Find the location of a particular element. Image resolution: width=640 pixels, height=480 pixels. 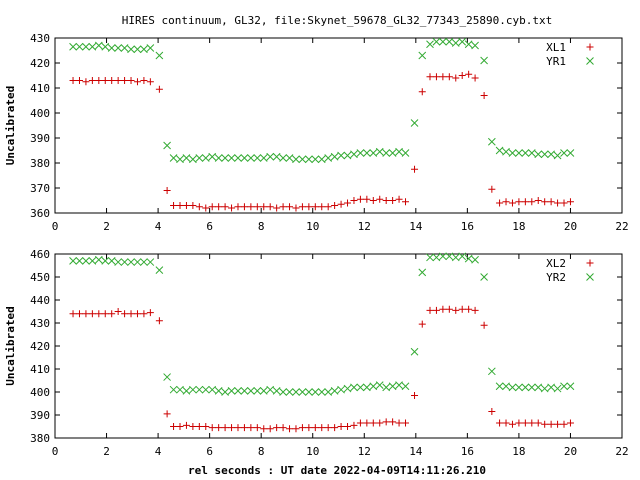

y-tick-label: 420 is located at coordinates (40, 63).